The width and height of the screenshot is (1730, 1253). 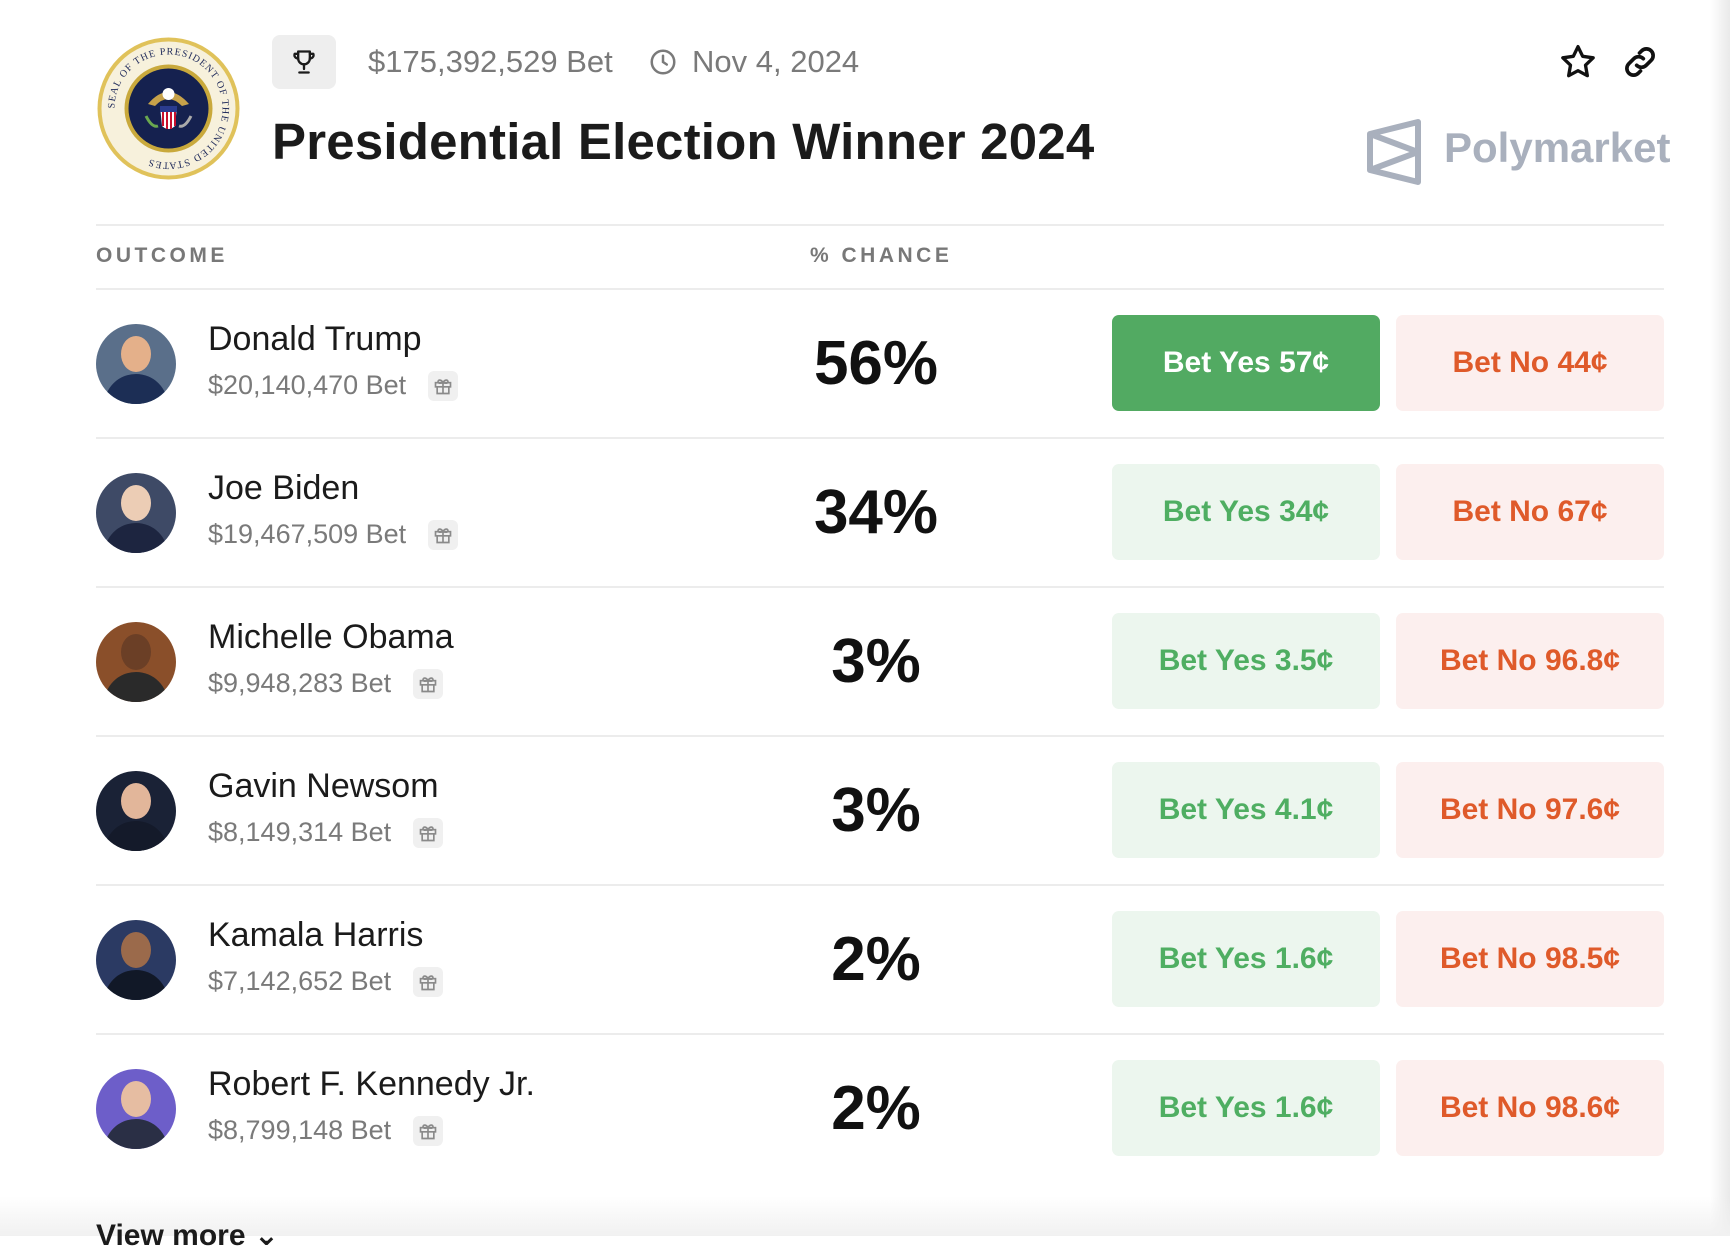 What do you see at coordinates (776, 61) in the screenshot?
I see `end-date-text: Nov 4, 2024` at bounding box center [776, 61].